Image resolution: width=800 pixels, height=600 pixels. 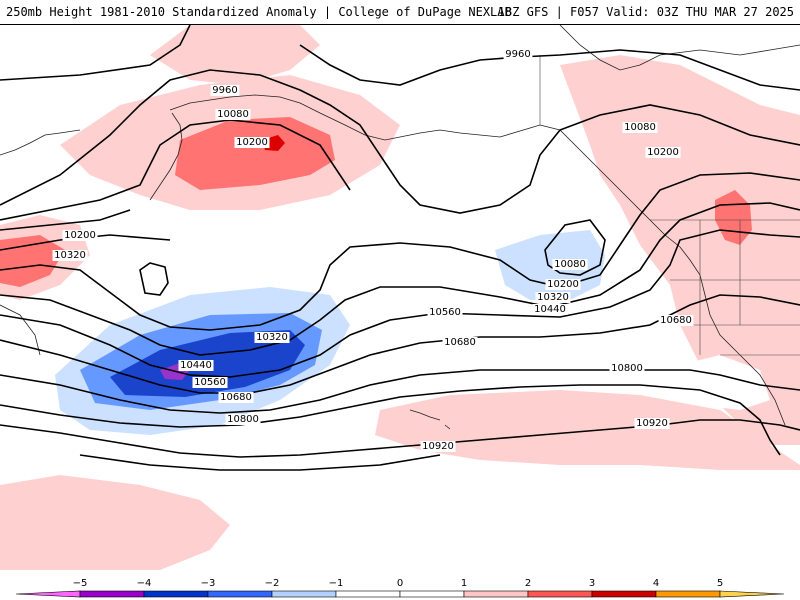 What do you see at coordinates (720, 583) in the screenshot?
I see `legend-tick-label: 5` at bounding box center [720, 583].